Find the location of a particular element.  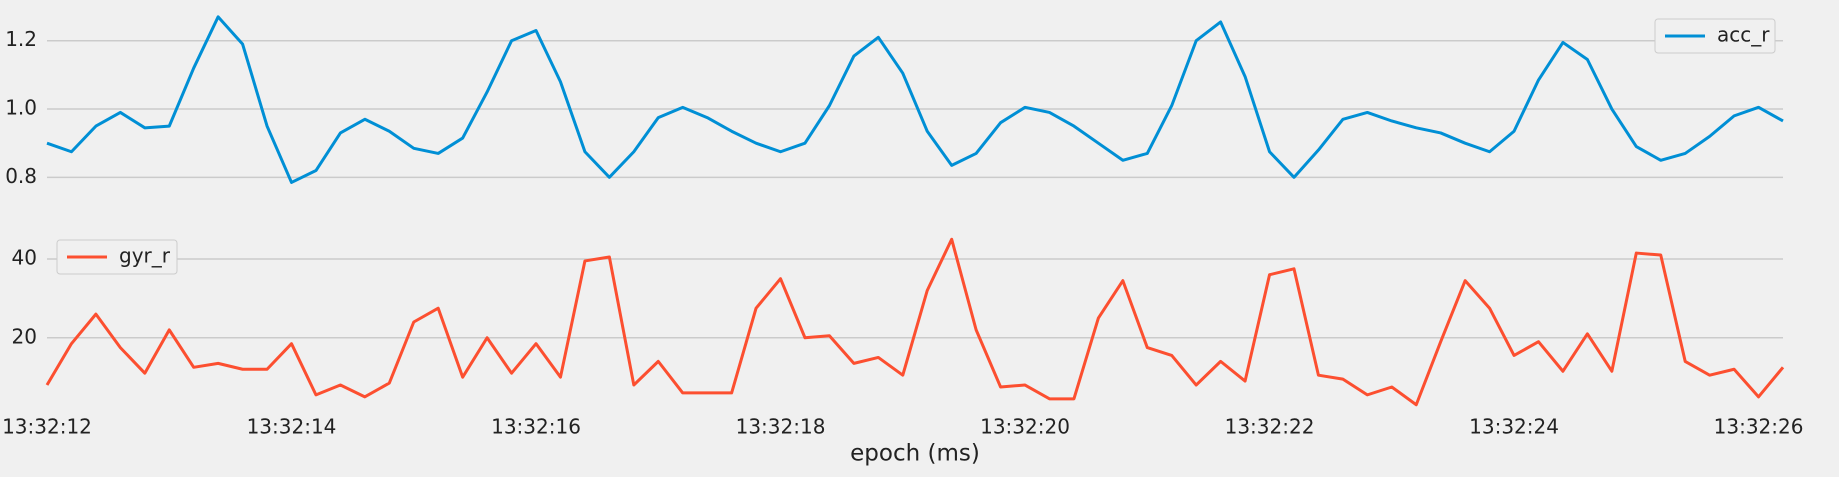

y-tick-label: 0.8 is located at coordinates (21, 176).